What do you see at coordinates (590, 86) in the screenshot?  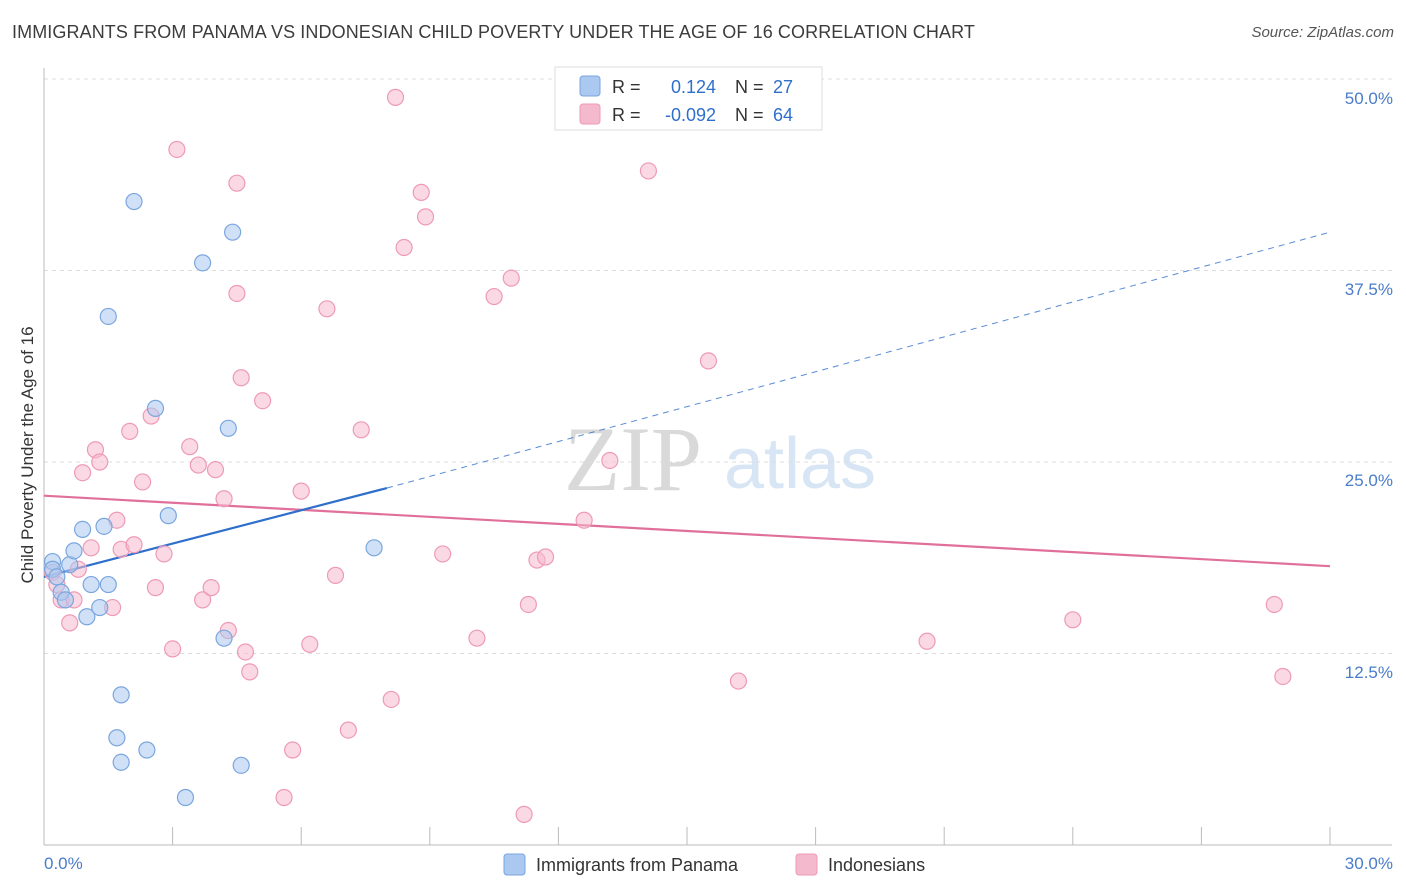 I see `stats-swatch-blue` at bounding box center [590, 86].